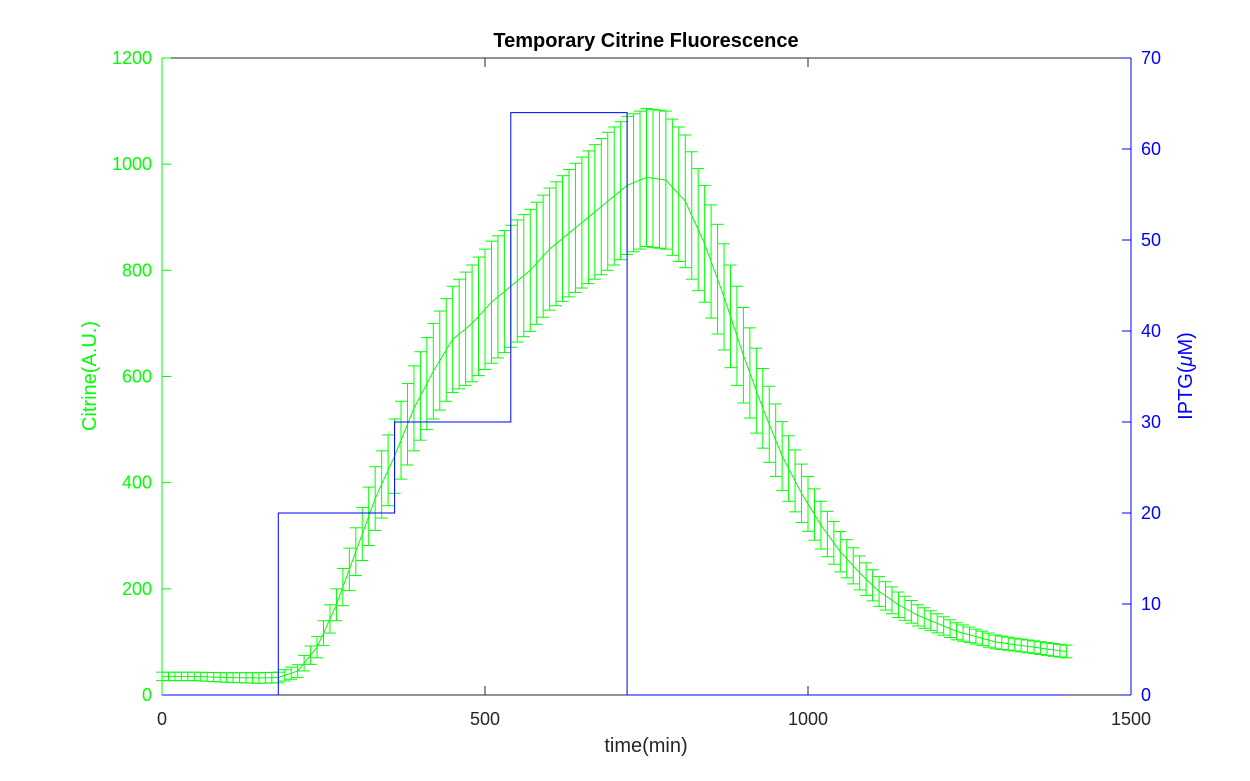  I want to click on y-left-tick-label: 600, so click(137, 377).